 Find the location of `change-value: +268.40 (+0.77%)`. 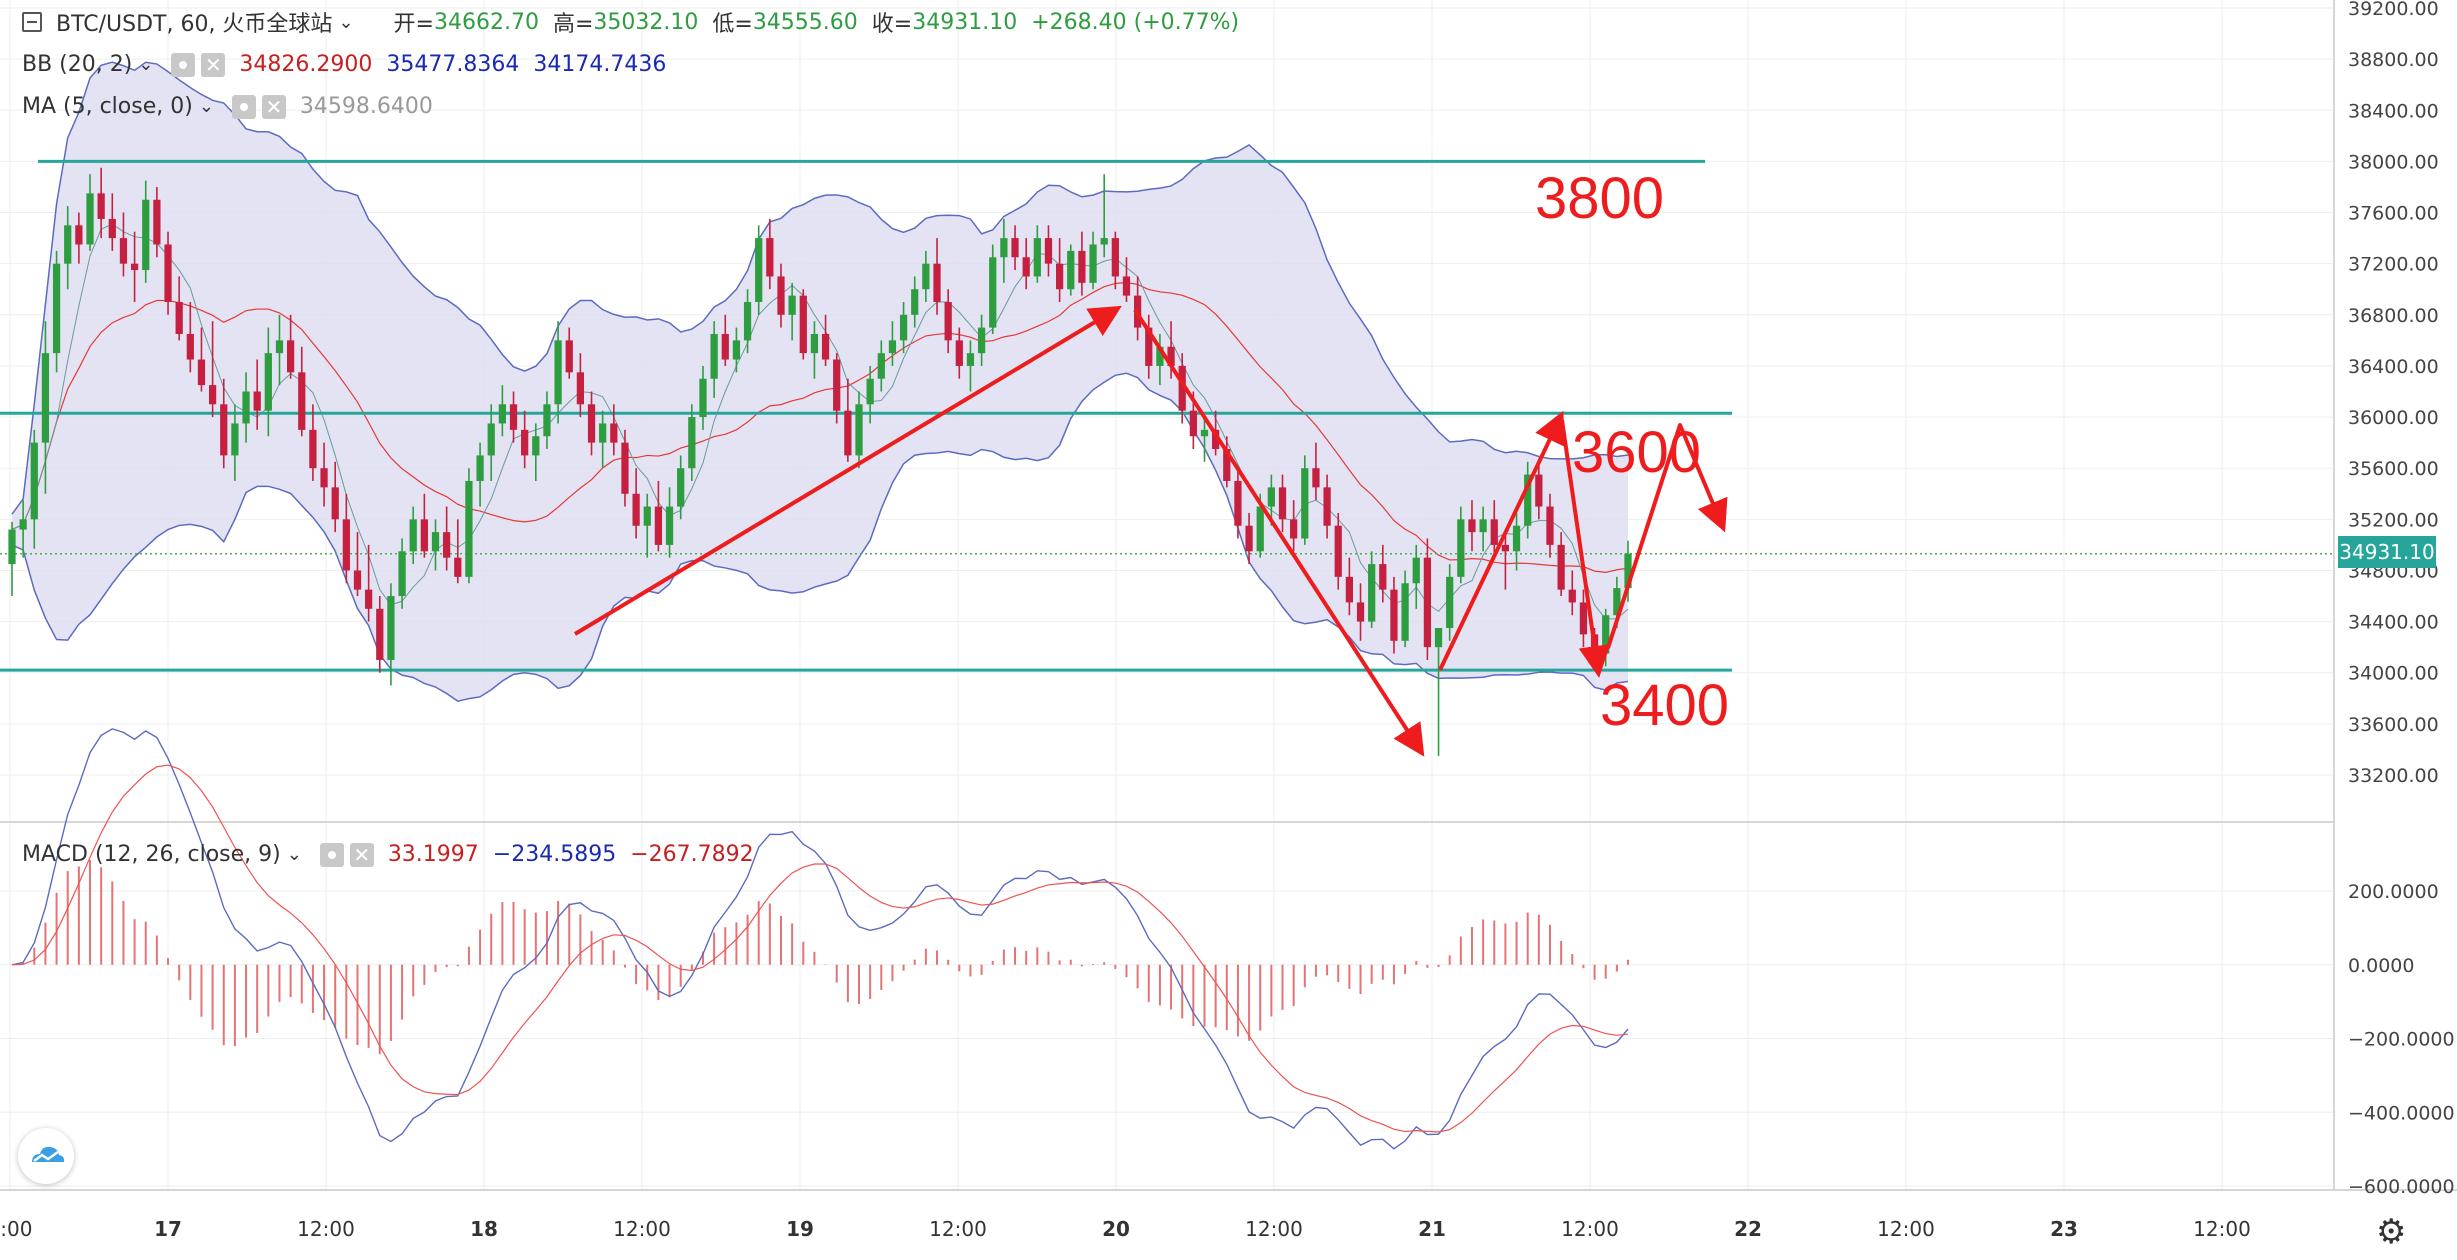

change-value: +268.40 (+0.77%) is located at coordinates (1135, 22).